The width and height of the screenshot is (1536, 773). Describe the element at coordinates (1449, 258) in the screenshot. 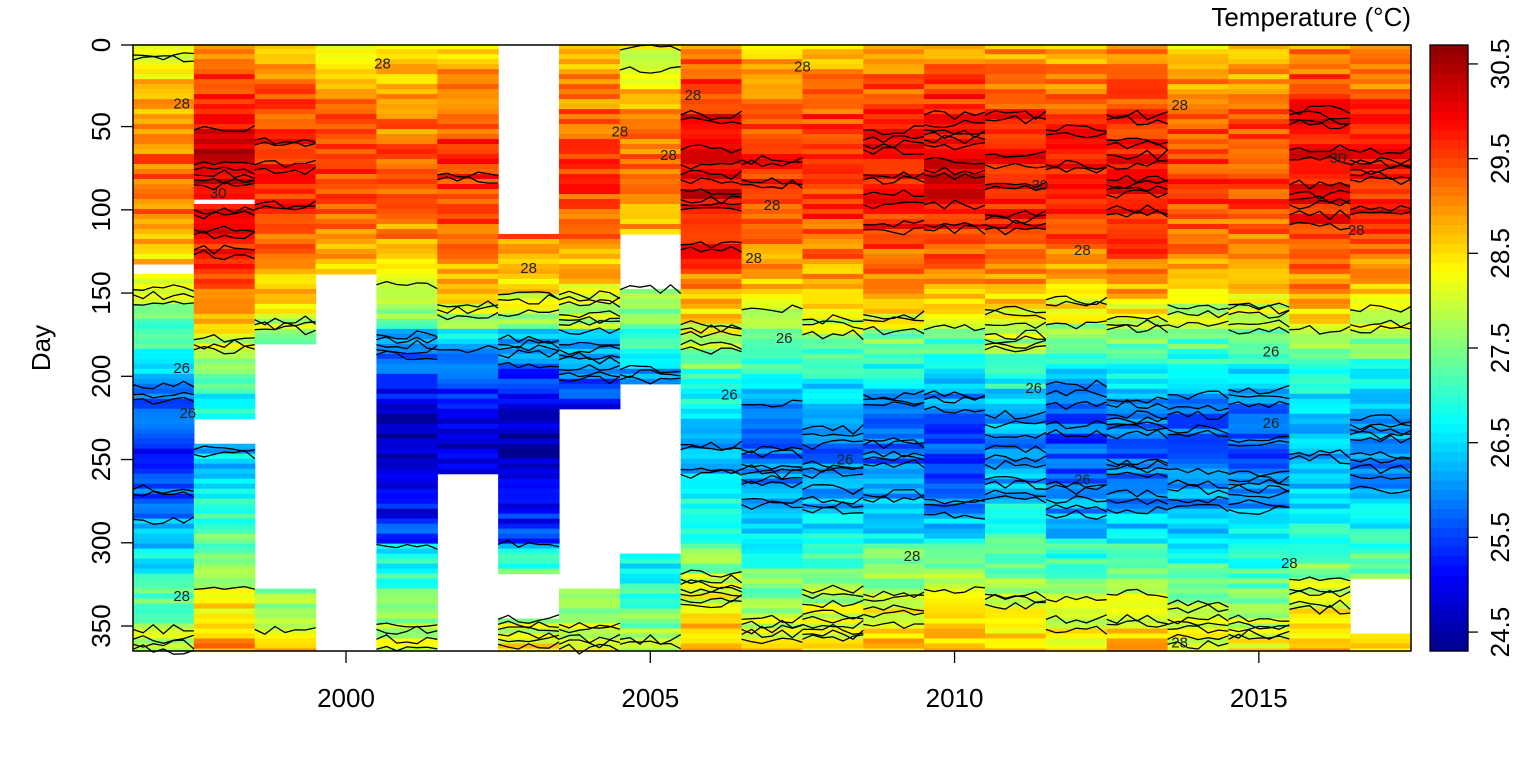

I see `colorbar-swatch` at that location.